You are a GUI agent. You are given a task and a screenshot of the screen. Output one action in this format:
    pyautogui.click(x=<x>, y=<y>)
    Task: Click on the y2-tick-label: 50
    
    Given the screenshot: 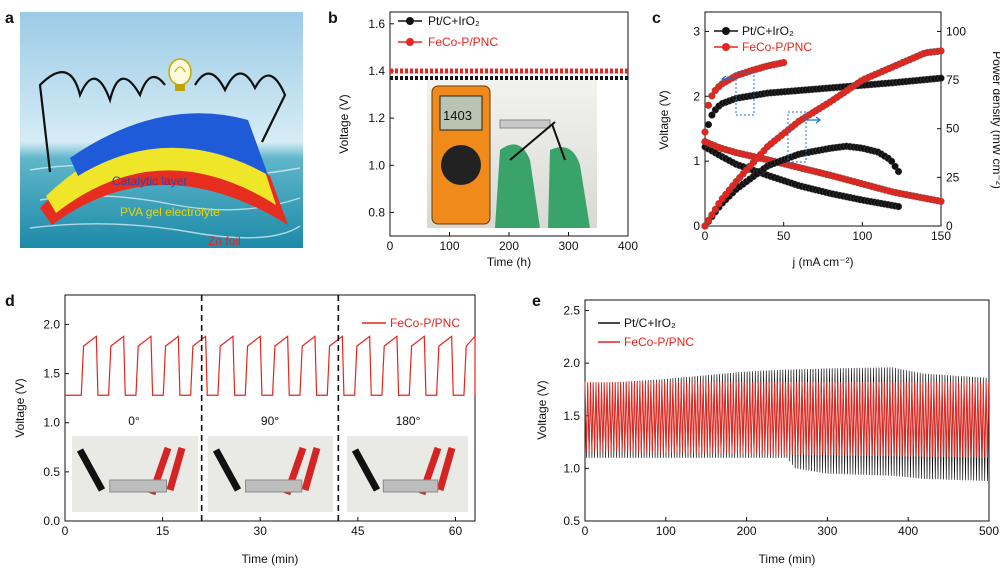 What is the action you would take?
    pyautogui.click(x=953, y=129)
    